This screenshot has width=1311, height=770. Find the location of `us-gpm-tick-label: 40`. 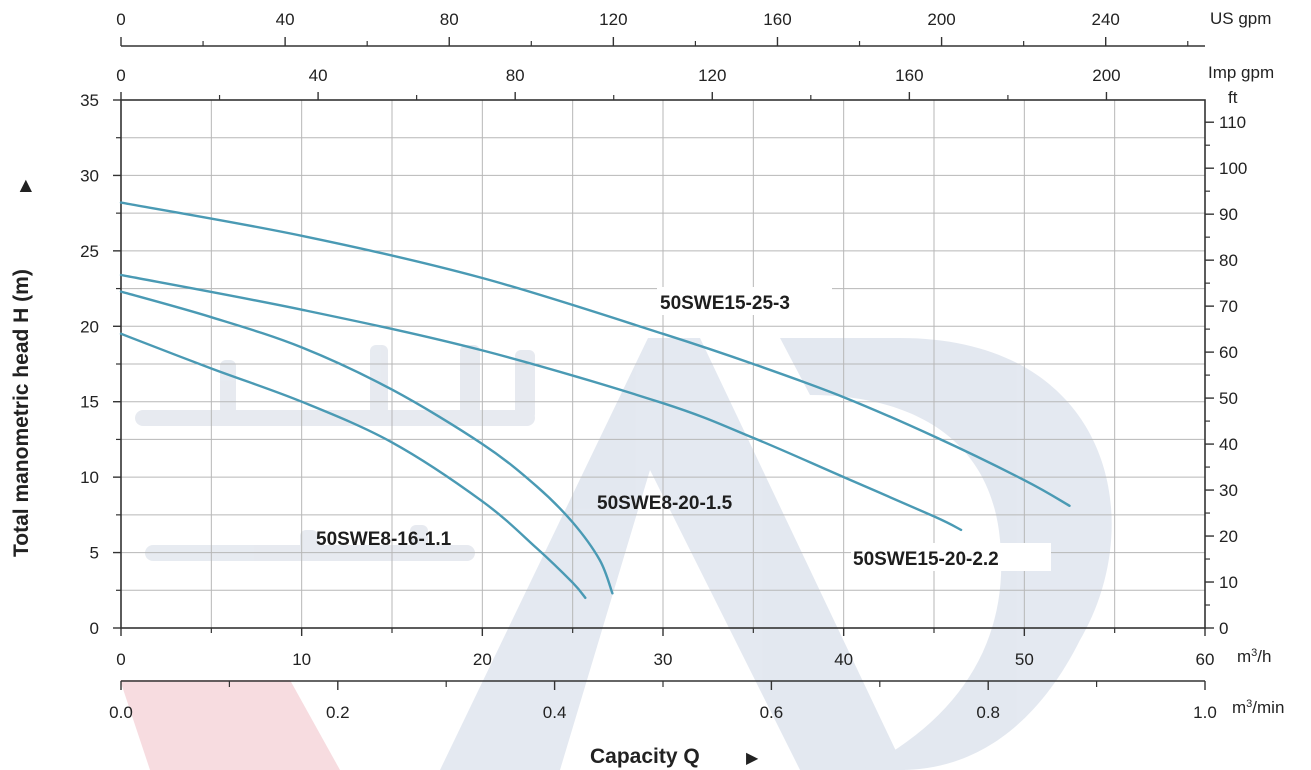

us-gpm-tick-label: 40 is located at coordinates (285, 19).